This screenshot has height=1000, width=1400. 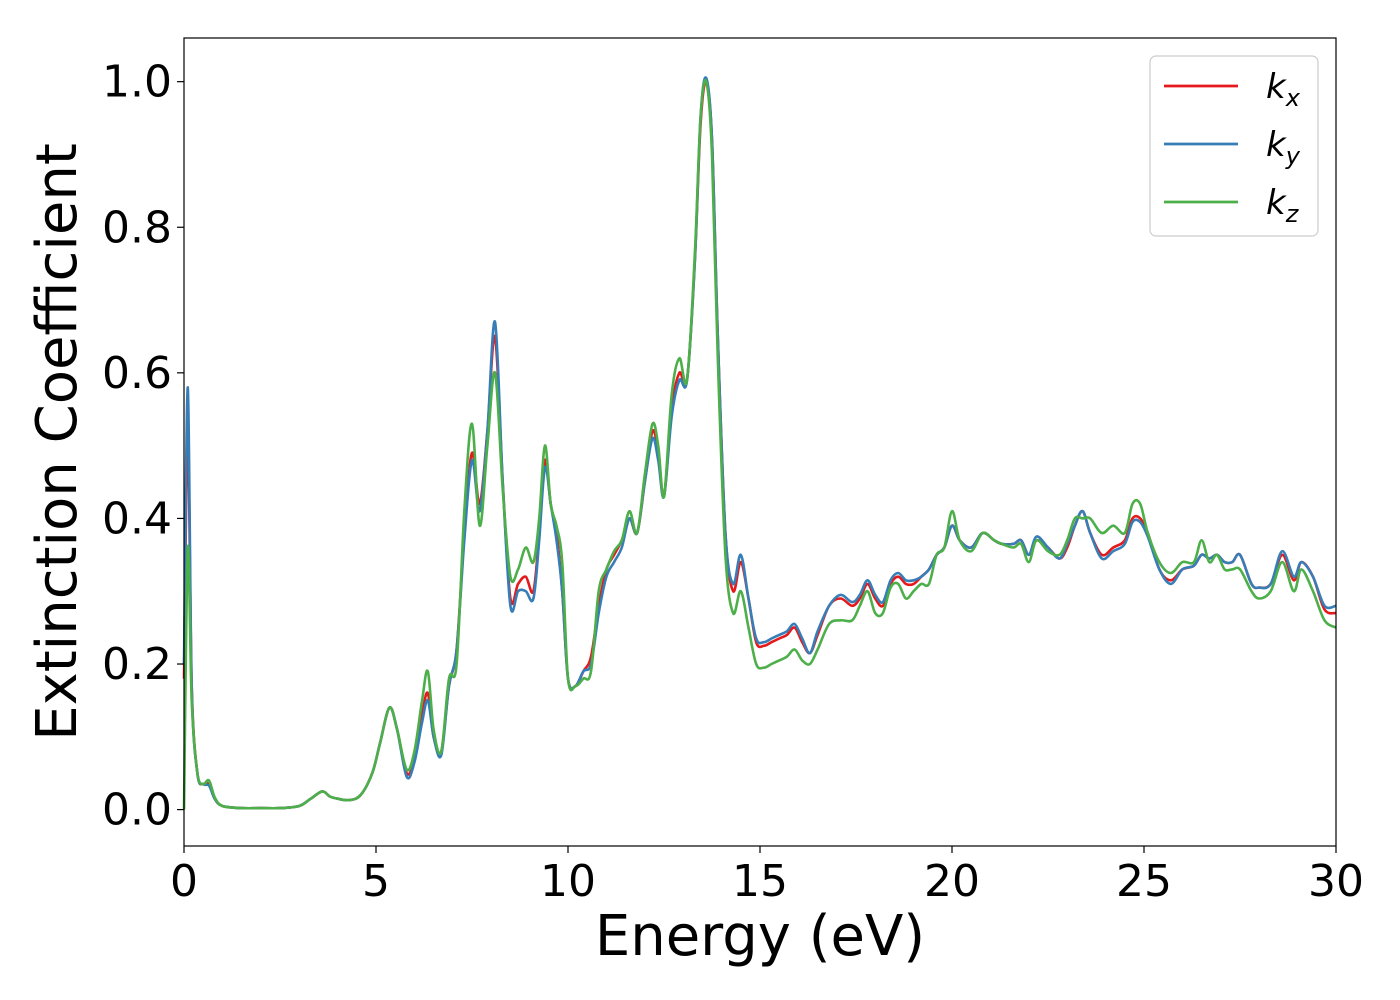 I want to click on y-tick-label: 0.2, so click(x=137, y=664).